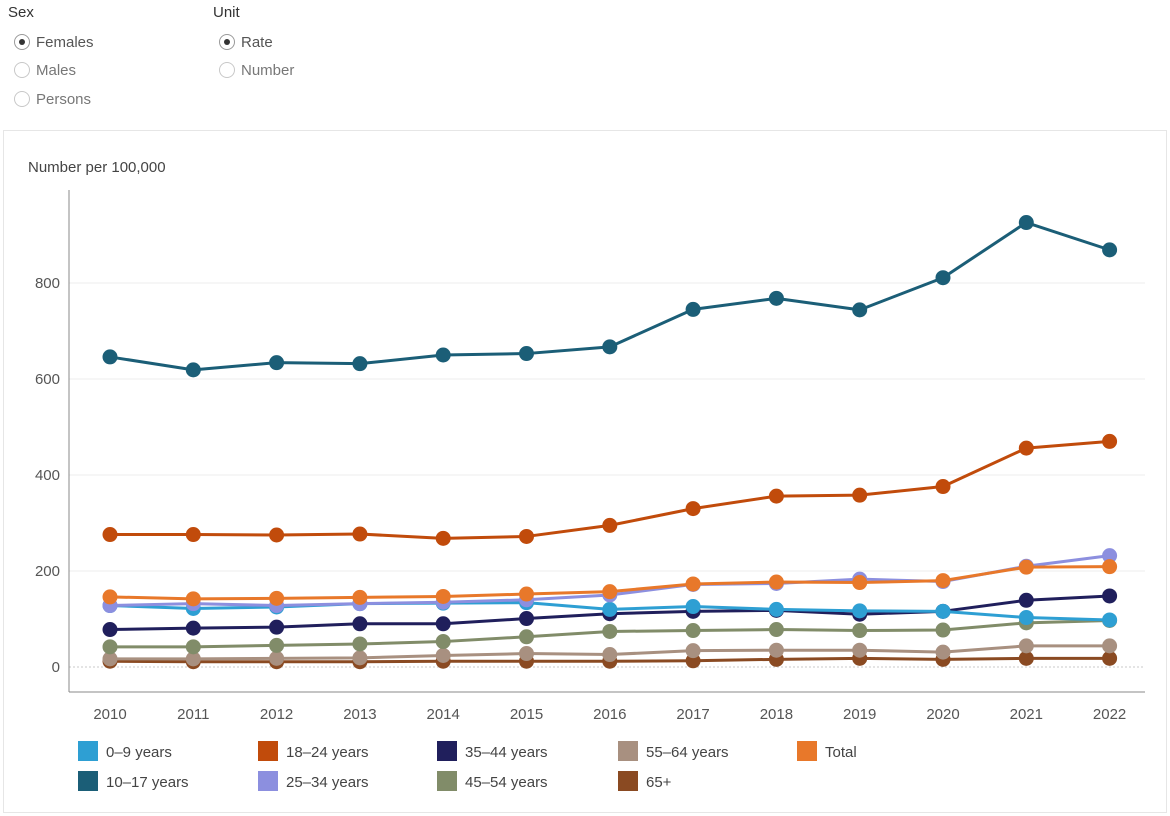 The width and height of the screenshot is (1170, 816). Describe the element at coordinates (147, 782) in the screenshot. I see `legend-label: 10–17 years` at that location.